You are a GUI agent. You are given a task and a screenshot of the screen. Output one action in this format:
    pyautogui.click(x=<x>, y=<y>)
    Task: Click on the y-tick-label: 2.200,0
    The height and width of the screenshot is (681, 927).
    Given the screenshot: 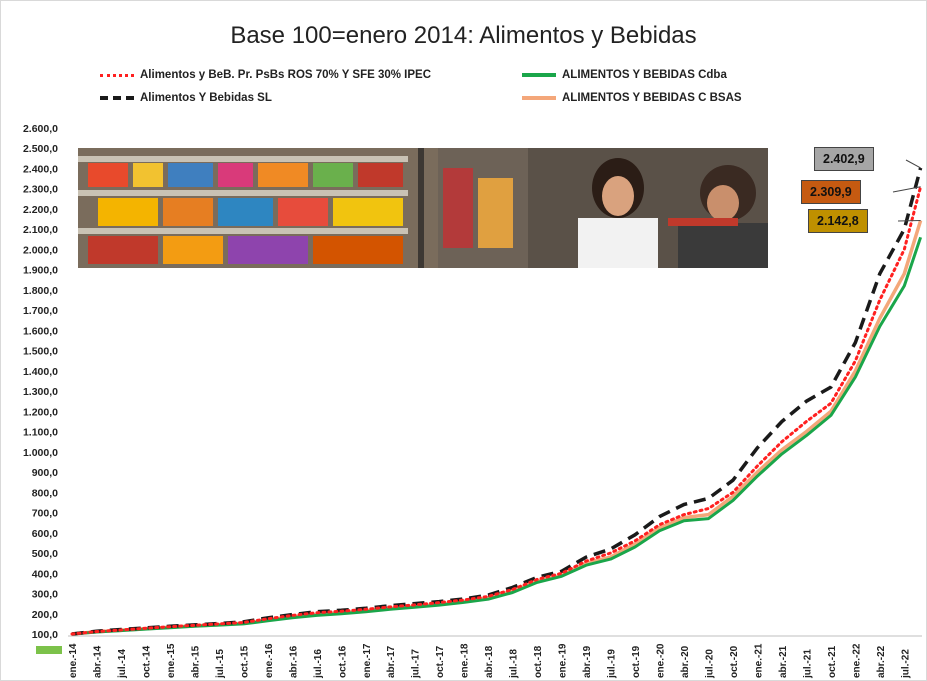 What is the action you would take?
    pyautogui.click(x=40, y=210)
    